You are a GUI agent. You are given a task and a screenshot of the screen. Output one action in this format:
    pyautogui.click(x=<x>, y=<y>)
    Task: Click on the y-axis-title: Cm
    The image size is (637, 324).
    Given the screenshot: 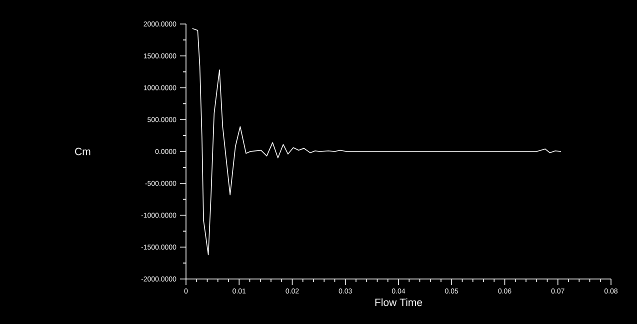 What is the action you would take?
    pyautogui.click(x=82, y=152)
    